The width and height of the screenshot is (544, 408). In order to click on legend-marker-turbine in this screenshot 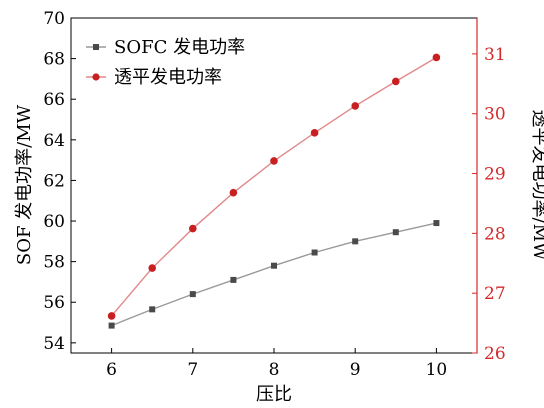, I will do `click(96, 77)`.